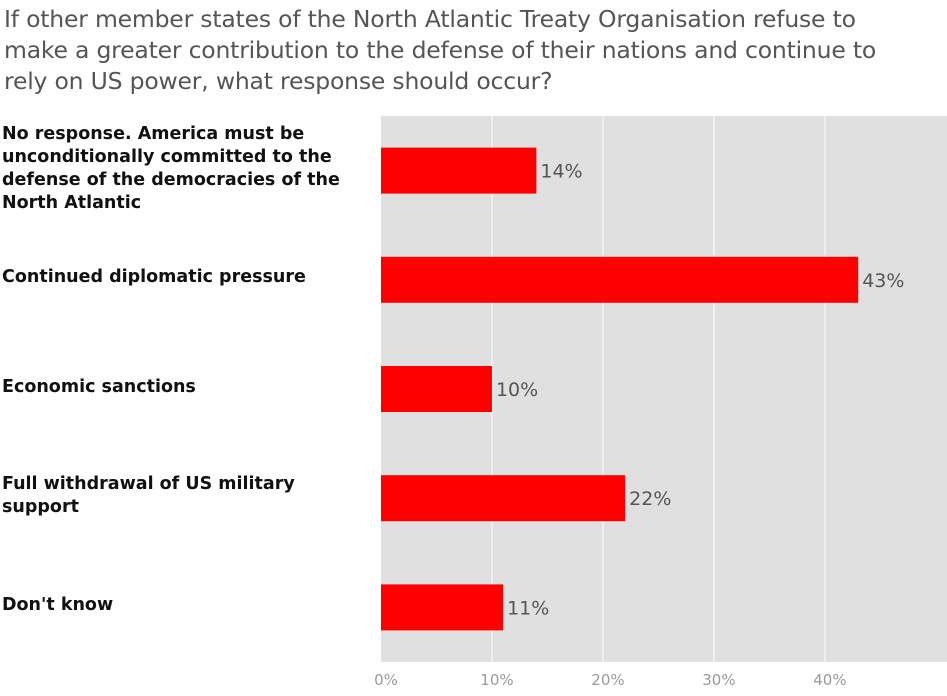  I want to click on x-tick-label: 30%, so click(718, 680).